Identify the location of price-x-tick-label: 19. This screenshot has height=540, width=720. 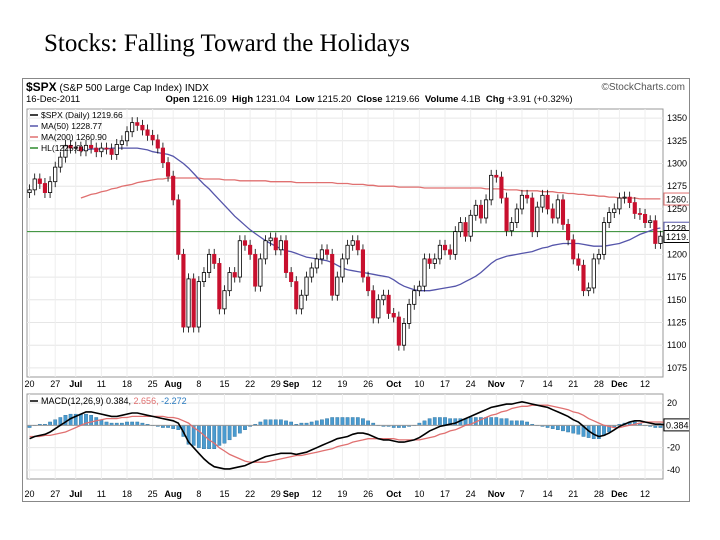
(342, 384).